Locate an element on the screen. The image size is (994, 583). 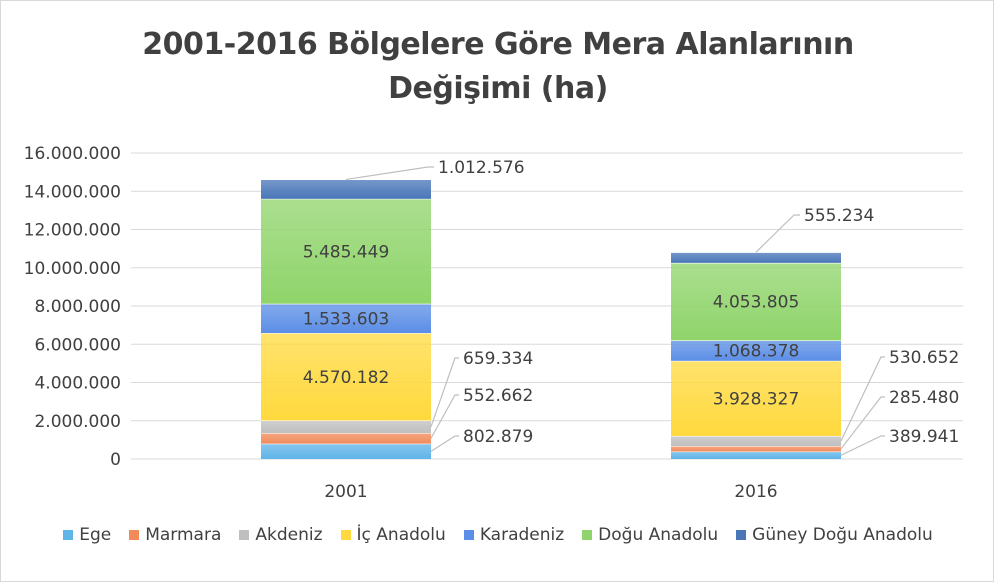
legend-item: Doğu Anadolu is located at coordinates (650, 535).